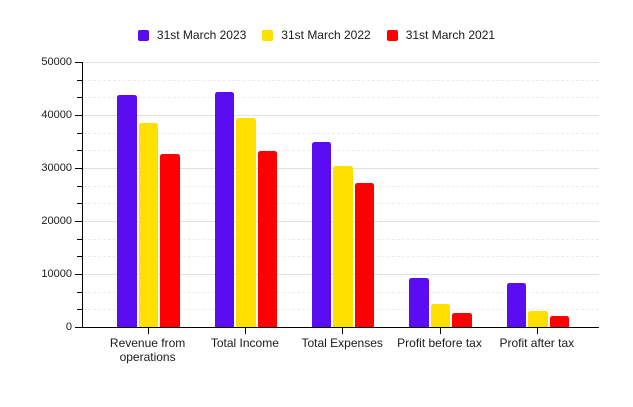  What do you see at coordinates (56, 221) in the screenshot?
I see `y-tick-label: 20000` at bounding box center [56, 221].